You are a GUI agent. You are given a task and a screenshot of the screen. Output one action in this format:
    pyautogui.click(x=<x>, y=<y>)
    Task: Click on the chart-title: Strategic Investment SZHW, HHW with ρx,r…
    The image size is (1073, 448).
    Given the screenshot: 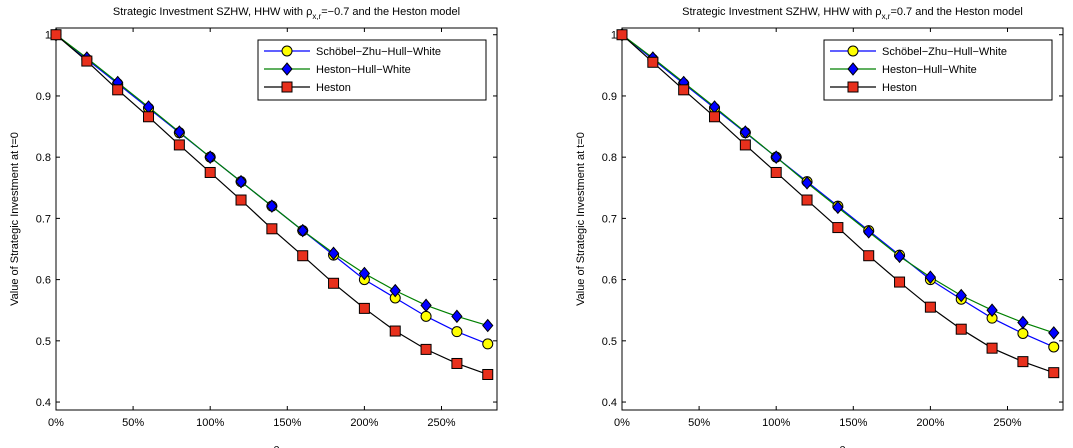 What is the action you would take?
    pyautogui.click(x=852, y=13)
    